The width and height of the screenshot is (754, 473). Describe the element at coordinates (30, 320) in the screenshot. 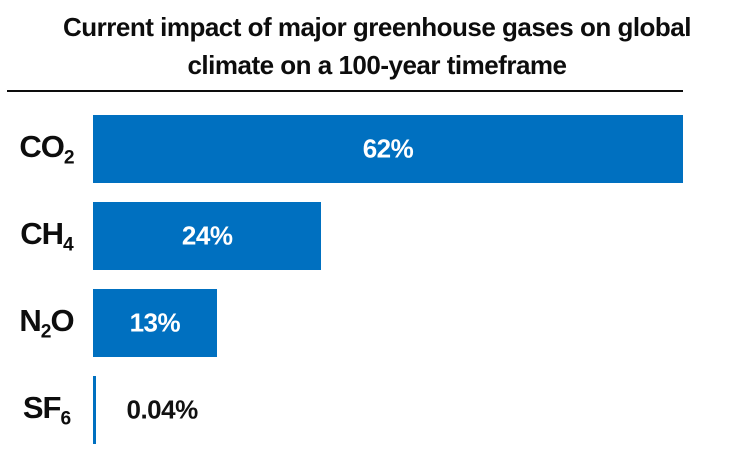

I see `gas-label-text: N` at that location.